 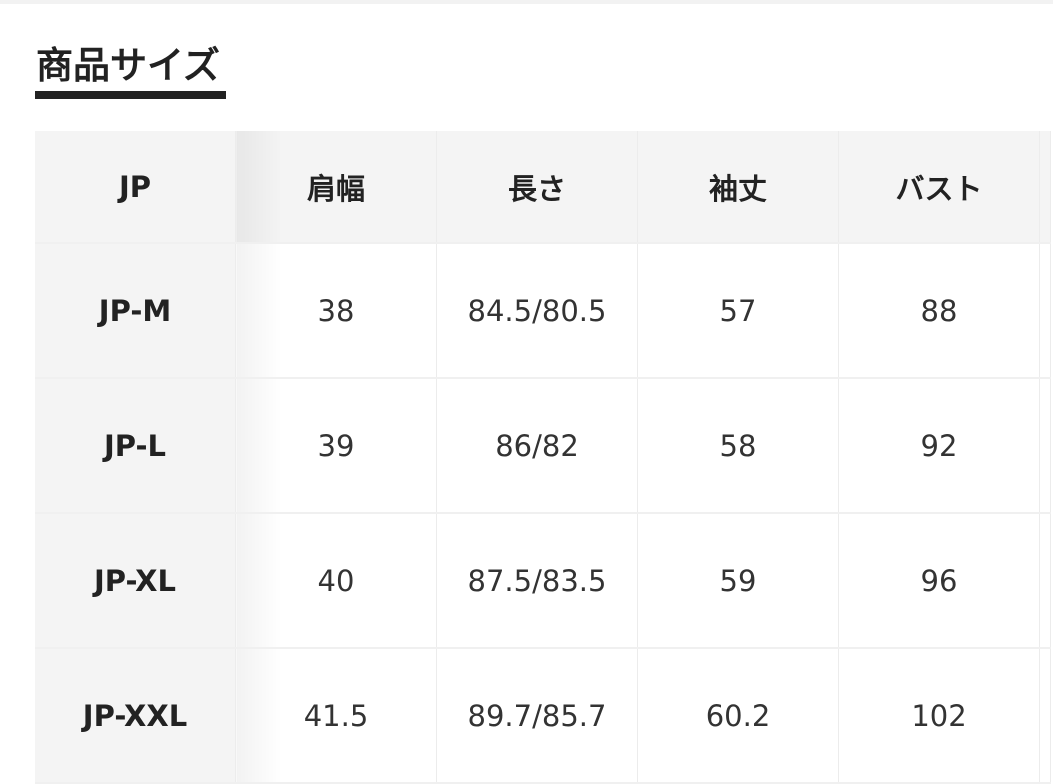 What do you see at coordinates (537, 581) in the screenshot?
I see `cell-length: 87.5/83.5` at bounding box center [537, 581].